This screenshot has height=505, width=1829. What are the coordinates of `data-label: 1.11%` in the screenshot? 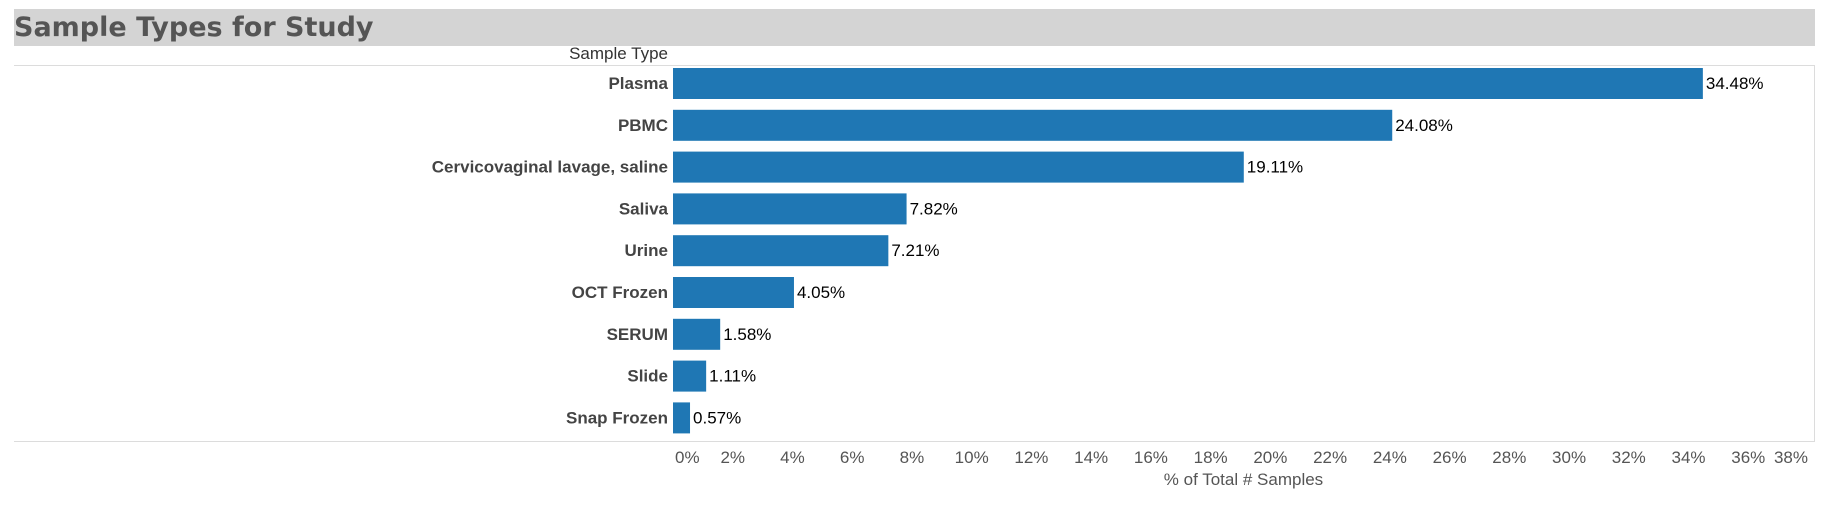 It's located at (732, 376).